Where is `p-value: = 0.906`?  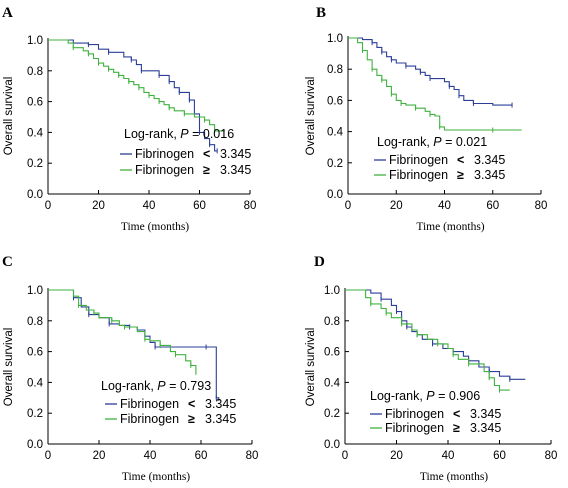 p-value: = 0.906 is located at coordinates (458, 396).